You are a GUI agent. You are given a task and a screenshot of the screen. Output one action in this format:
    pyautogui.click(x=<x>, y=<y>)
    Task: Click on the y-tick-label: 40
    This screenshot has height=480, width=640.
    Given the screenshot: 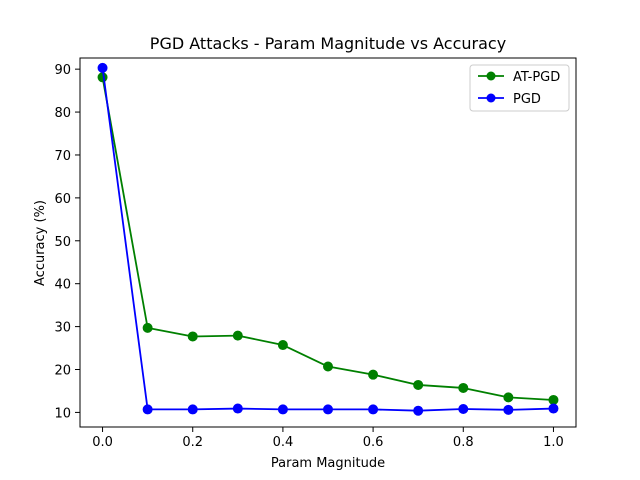 What is the action you would take?
    pyautogui.click(x=62, y=285)
    